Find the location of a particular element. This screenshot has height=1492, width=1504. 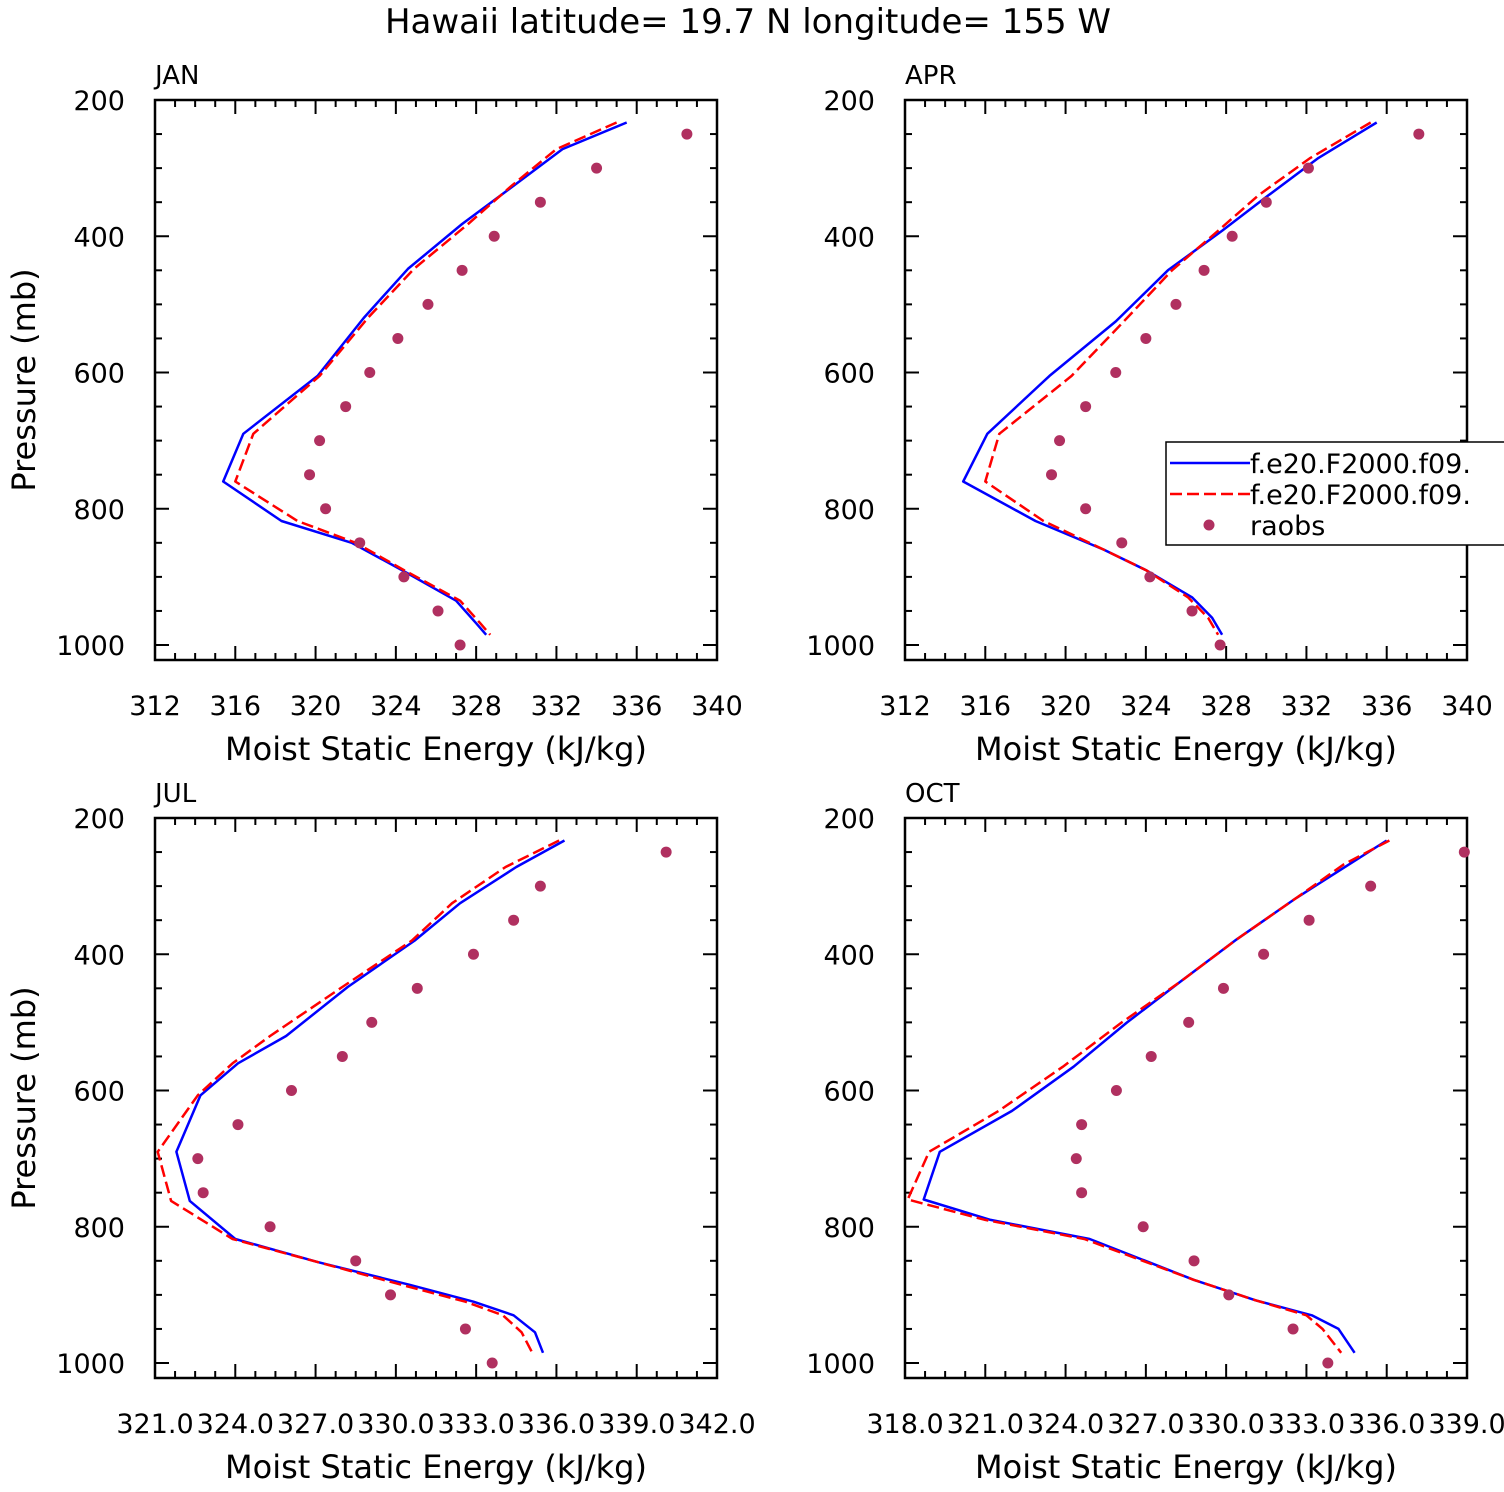

legend: f.e20.F2000.f09.f.e20.F2000.f09.raobs is located at coordinates (1334, 493).